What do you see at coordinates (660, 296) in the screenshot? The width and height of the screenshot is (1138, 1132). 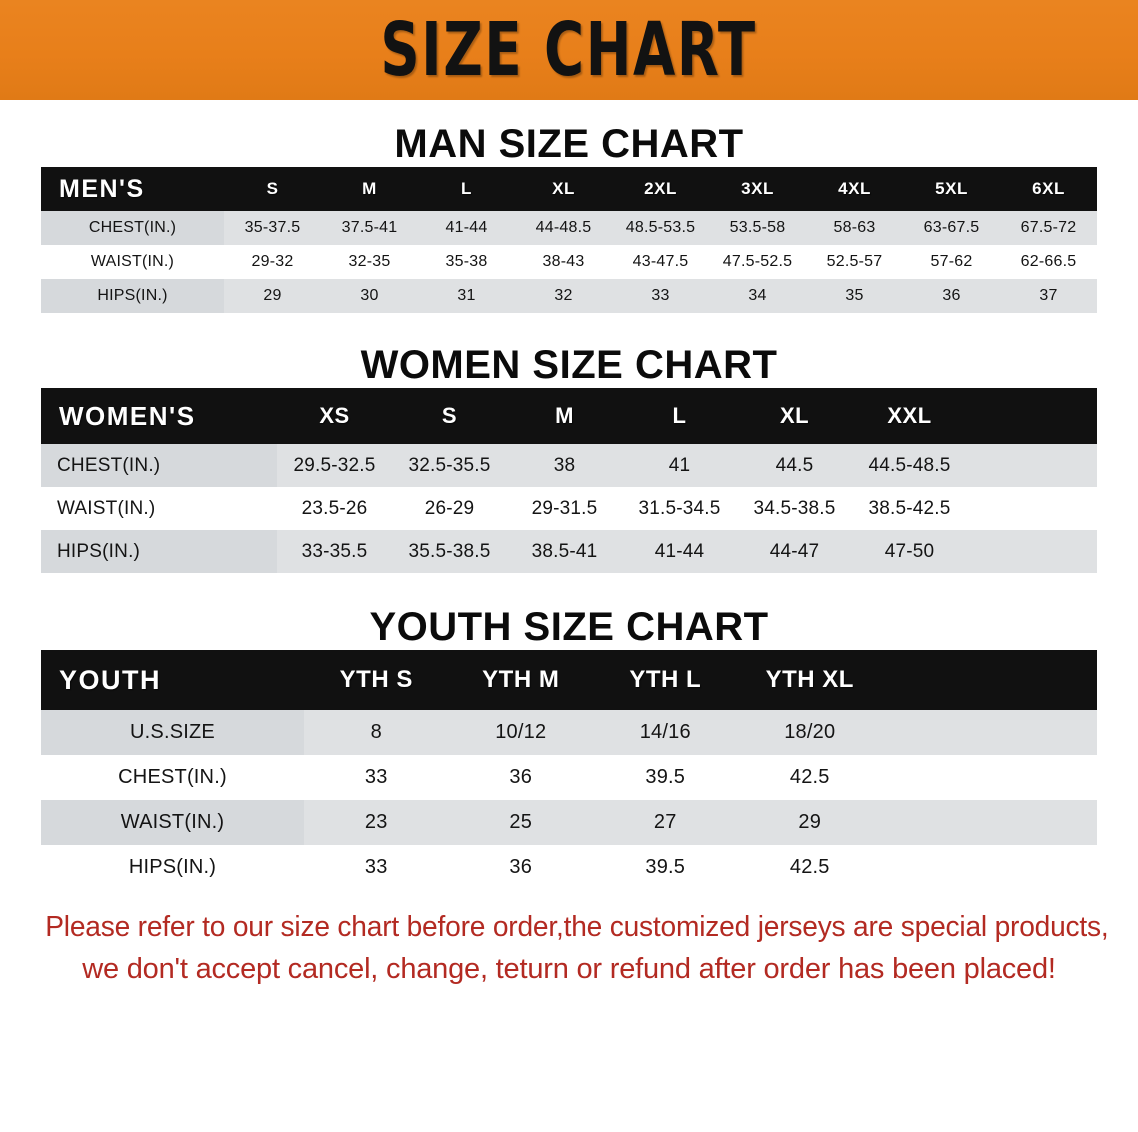 I see `man-cell-2-4: 33` at bounding box center [660, 296].